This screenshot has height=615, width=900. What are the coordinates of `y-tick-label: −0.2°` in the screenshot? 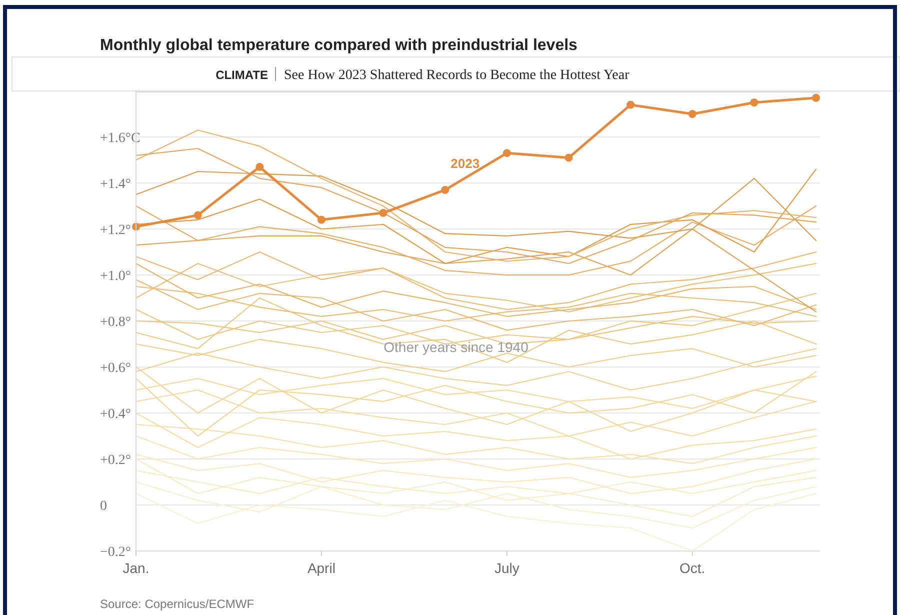 It's located at (115, 552).